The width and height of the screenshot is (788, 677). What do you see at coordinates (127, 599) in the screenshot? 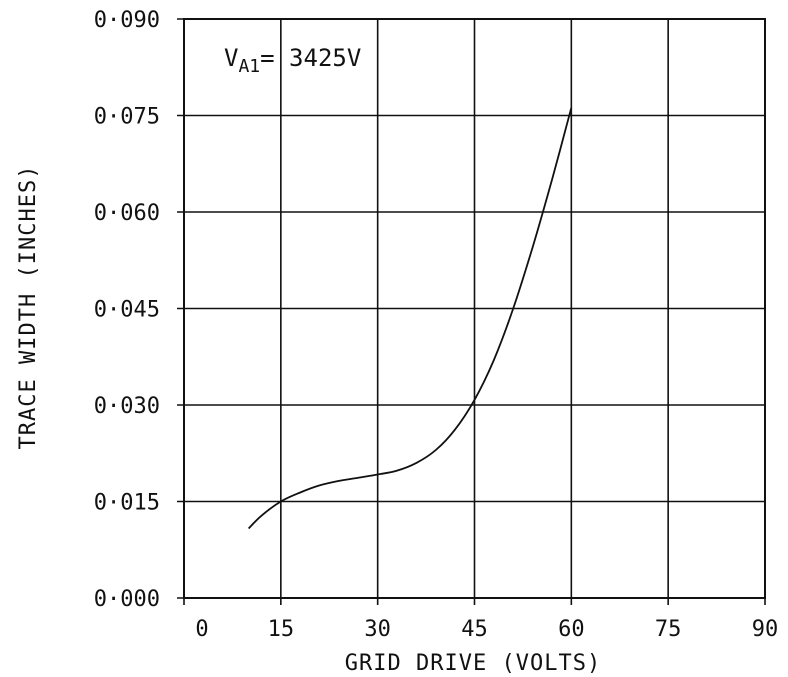
I see `y-tick-label: 0·000` at bounding box center [127, 599].